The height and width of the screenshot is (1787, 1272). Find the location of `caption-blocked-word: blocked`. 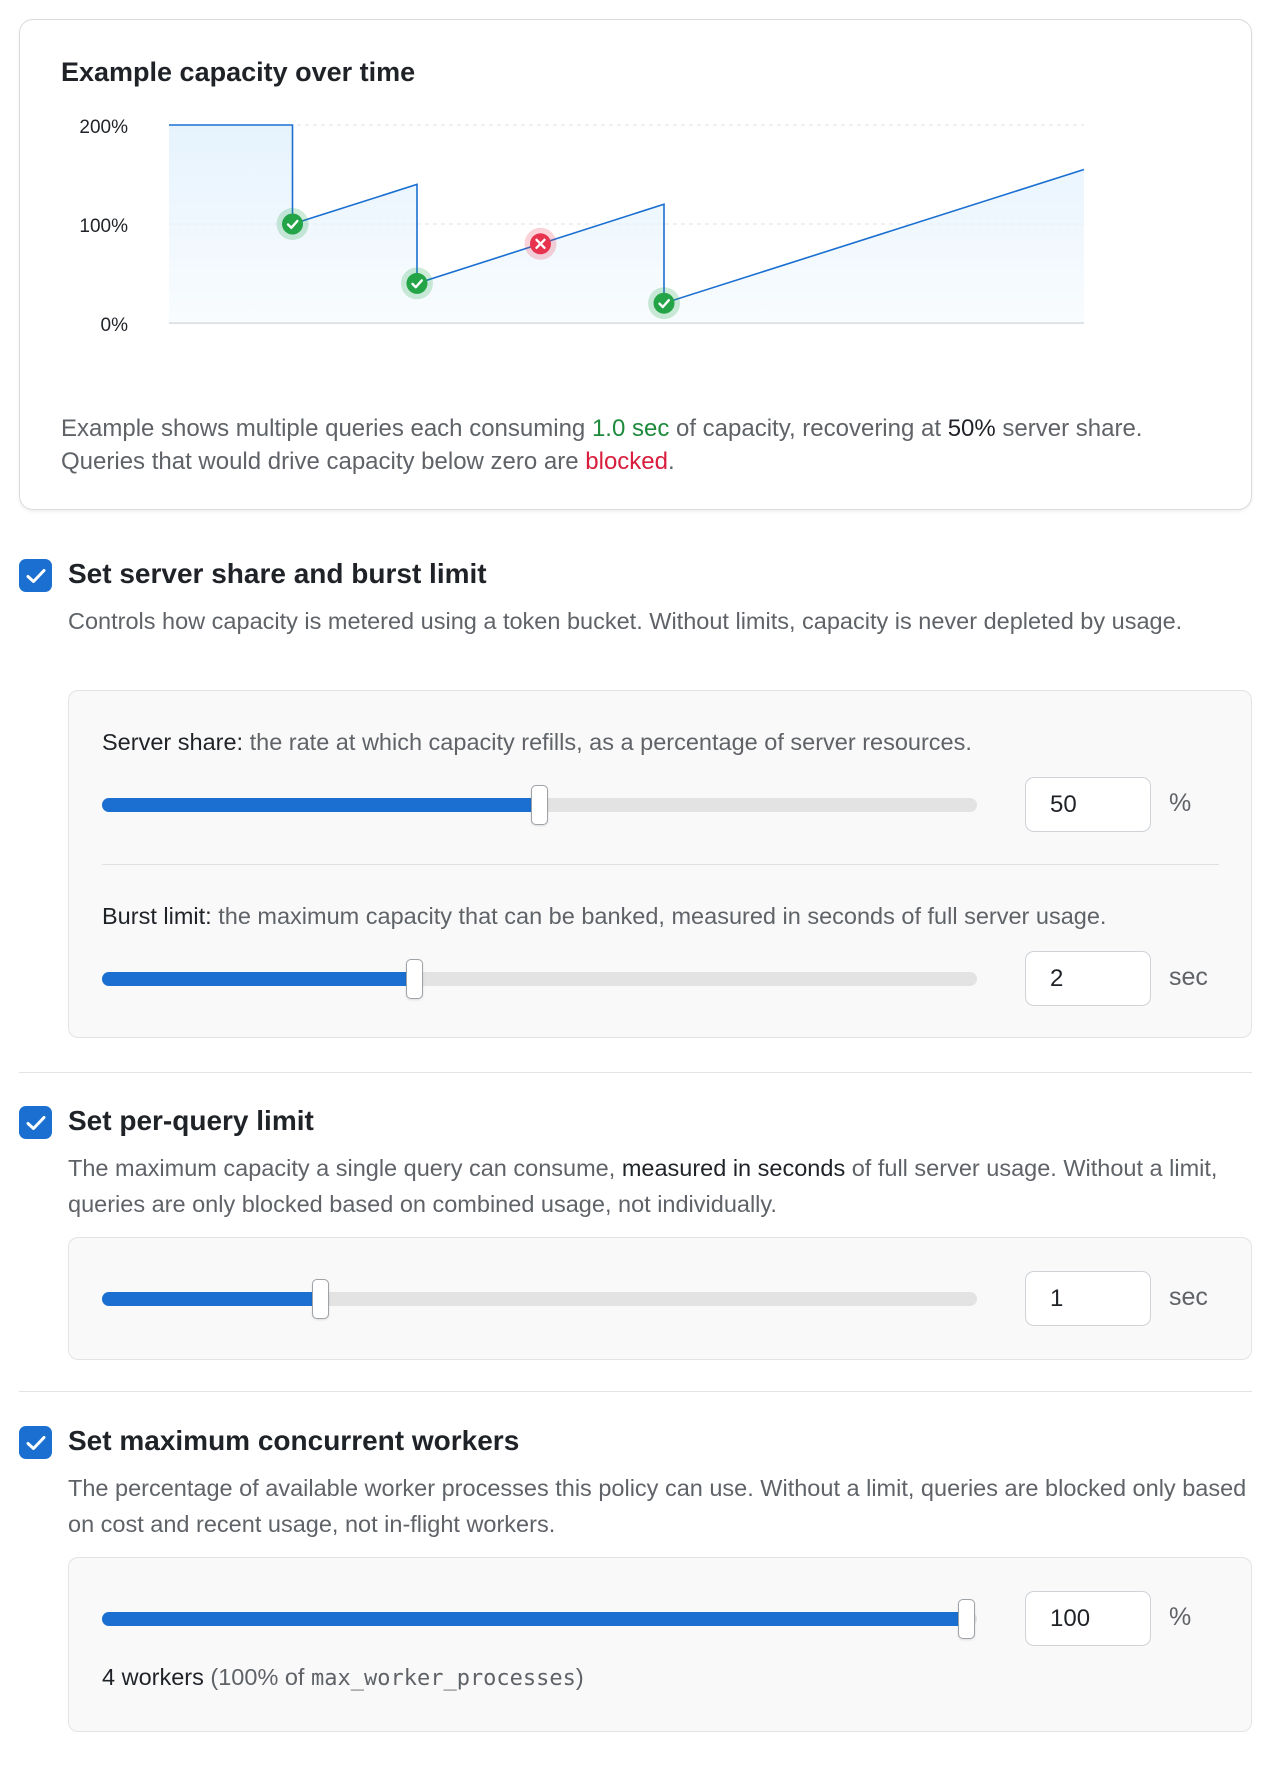

caption-blocked-word: blocked is located at coordinates (626, 461).